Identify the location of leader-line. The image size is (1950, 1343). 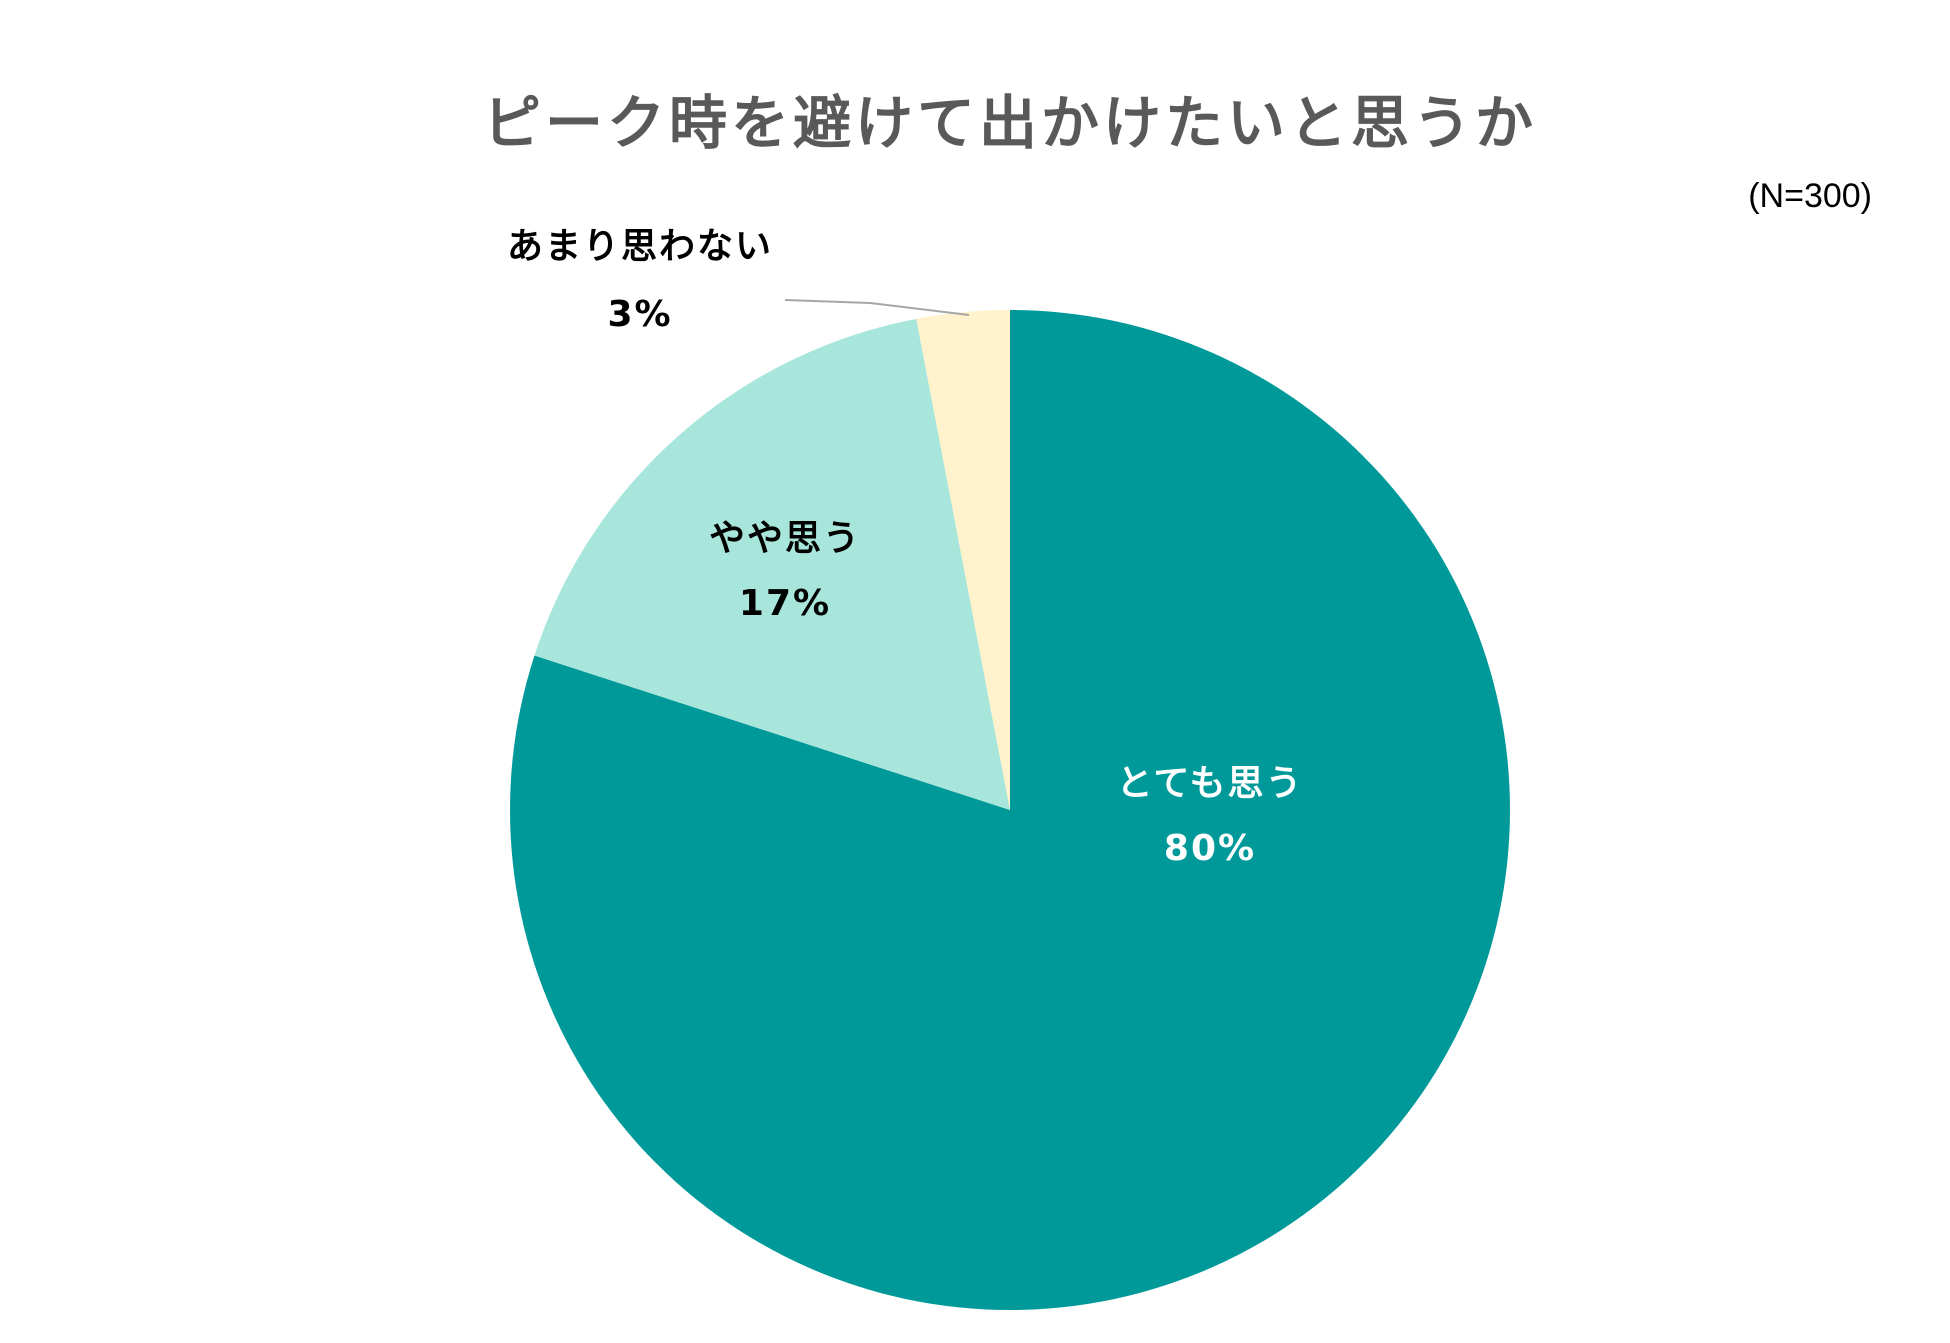
(877, 307).